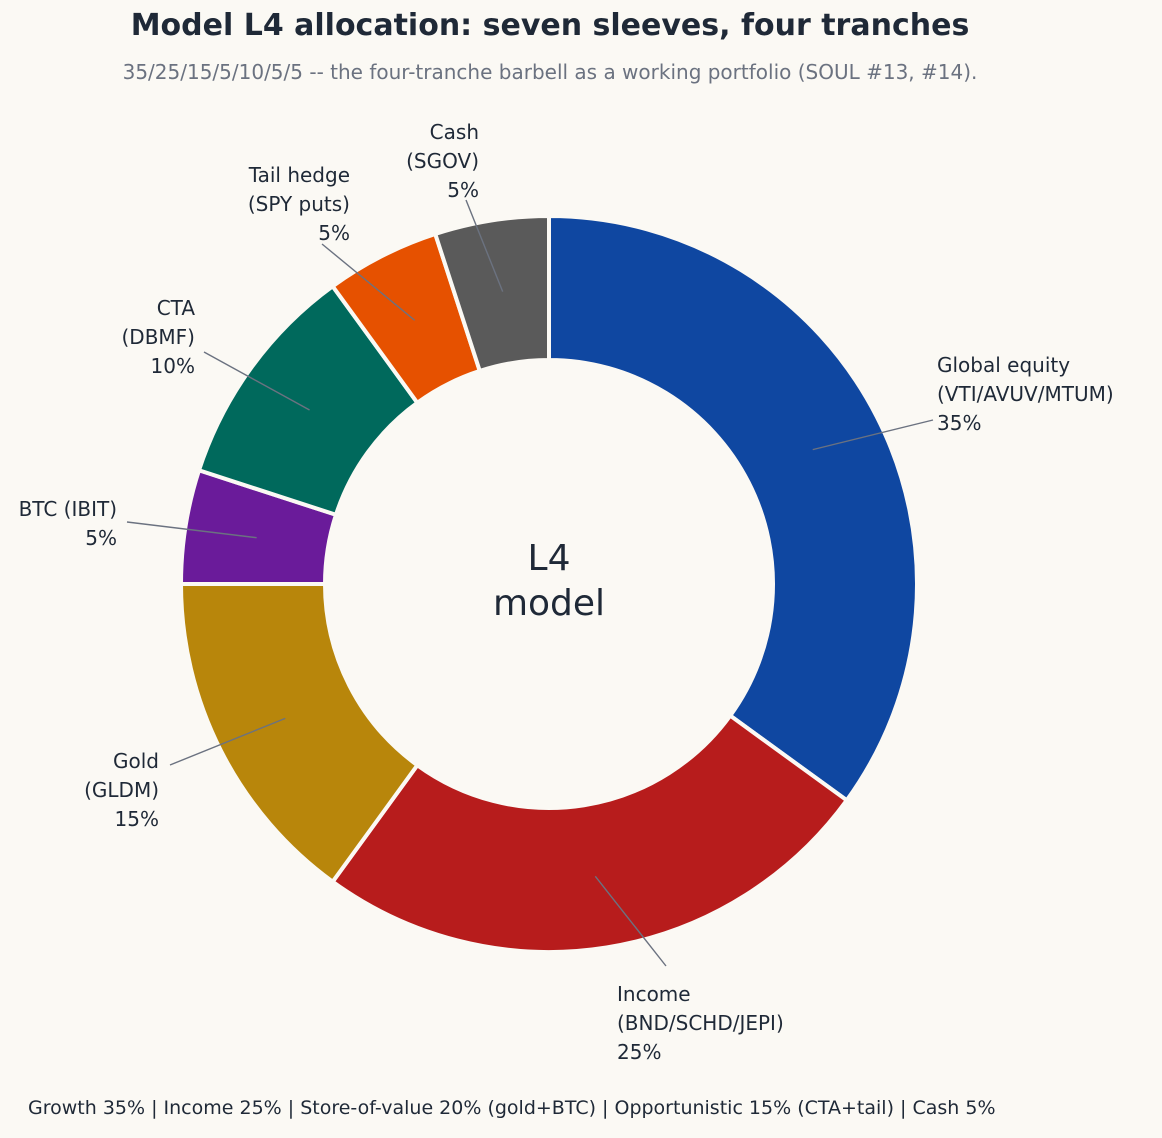 The height and width of the screenshot is (1138, 1162). I want to click on slice-label-btc-ibit: BTC (IBIT) 5%, so click(68, 523).